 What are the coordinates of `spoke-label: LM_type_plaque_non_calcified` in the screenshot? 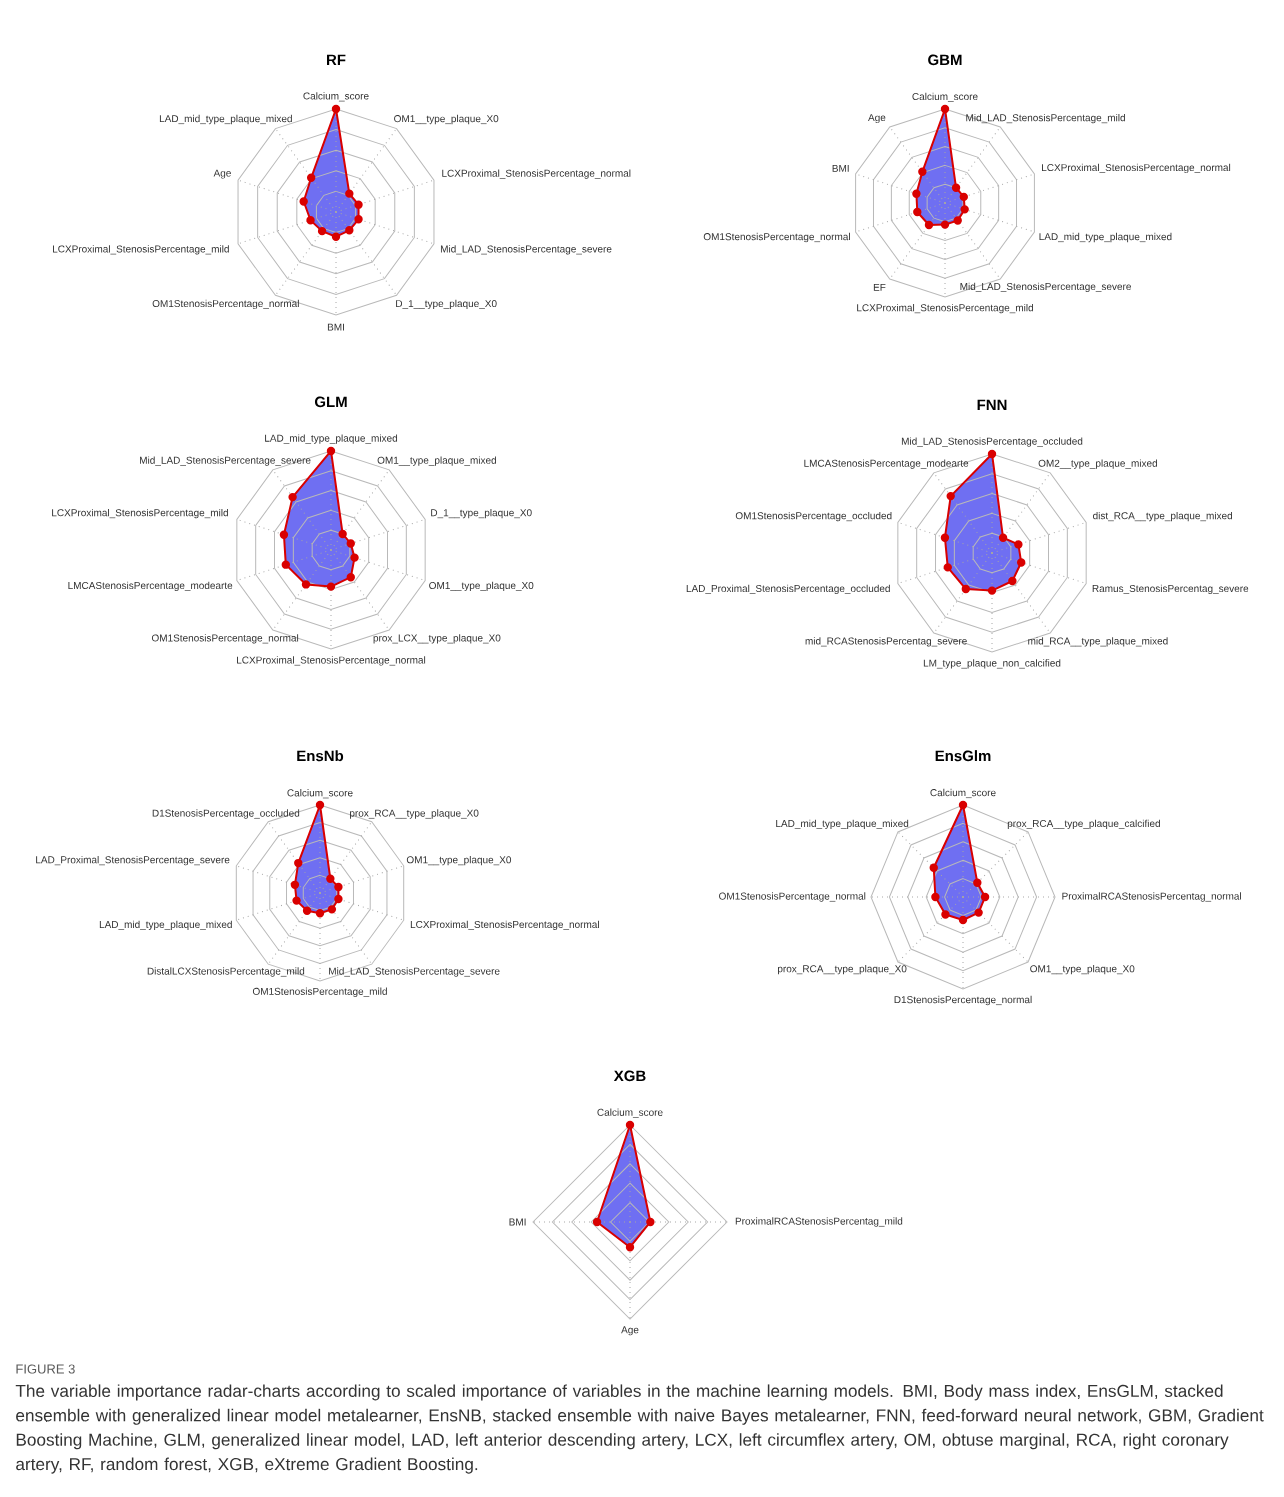 It's located at (992, 664).